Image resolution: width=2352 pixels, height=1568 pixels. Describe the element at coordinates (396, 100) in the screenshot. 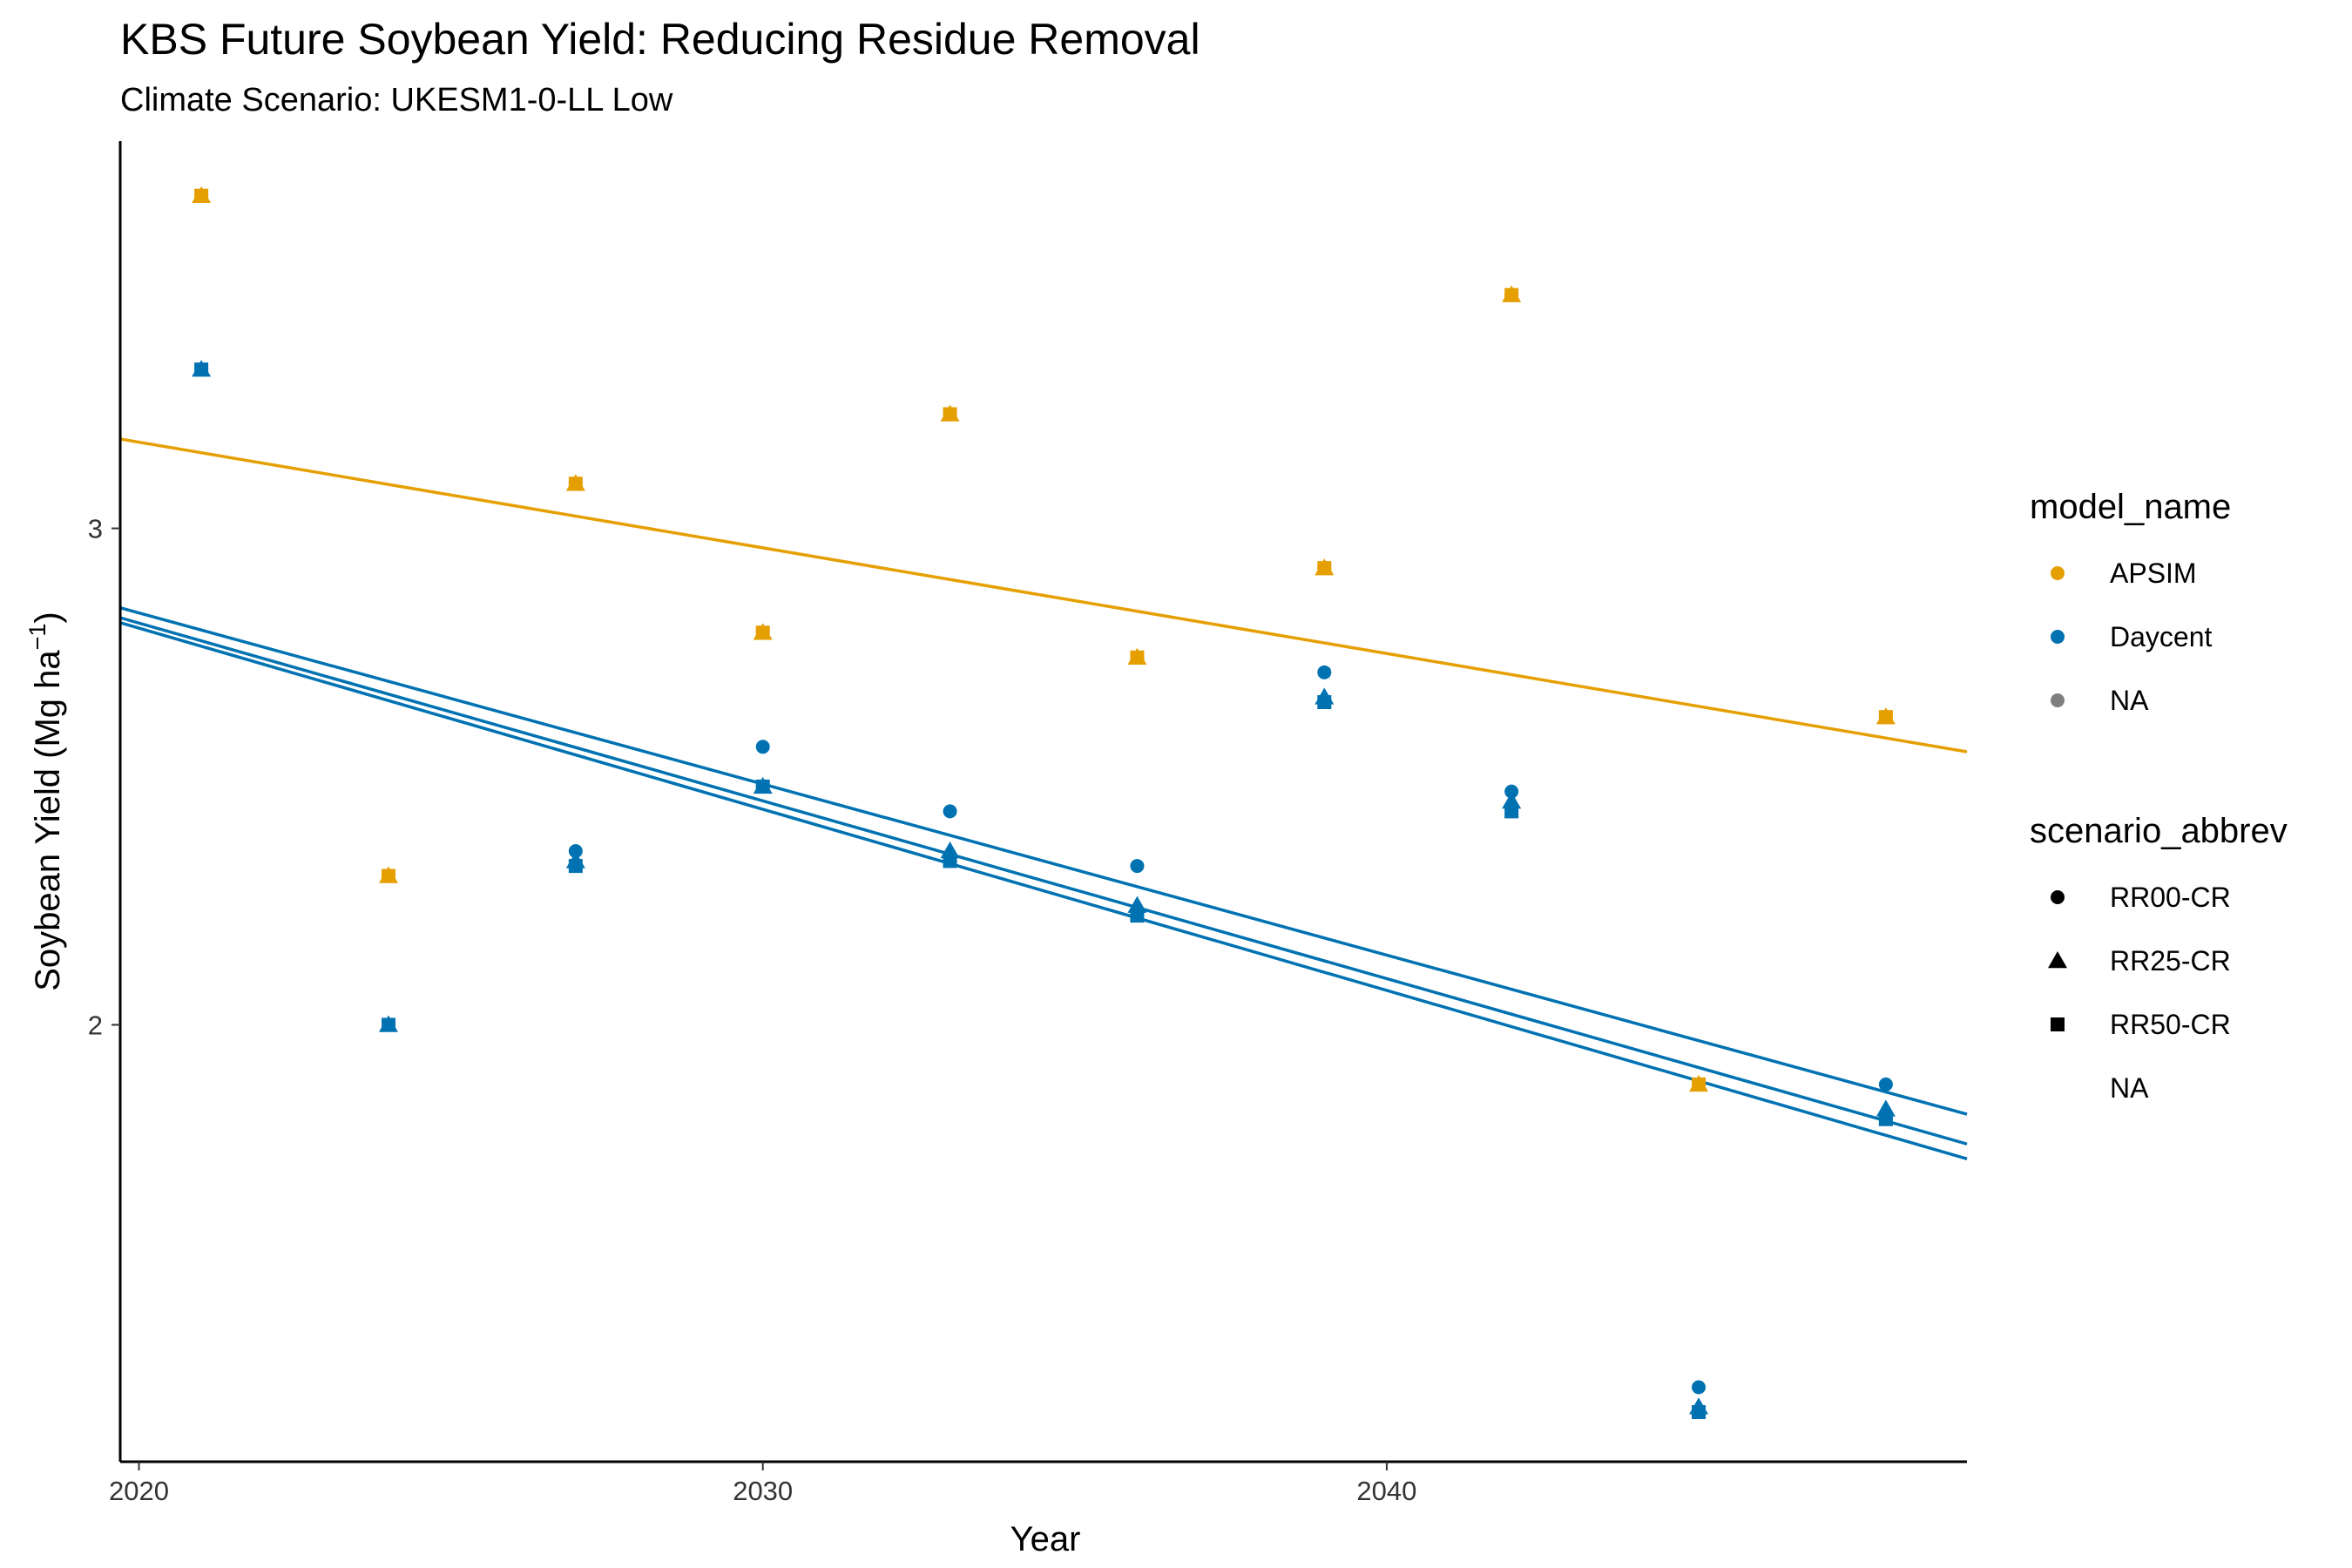

I see `chart-subtitle: Climate Scenario: UKESM1-0-LL Low` at that location.